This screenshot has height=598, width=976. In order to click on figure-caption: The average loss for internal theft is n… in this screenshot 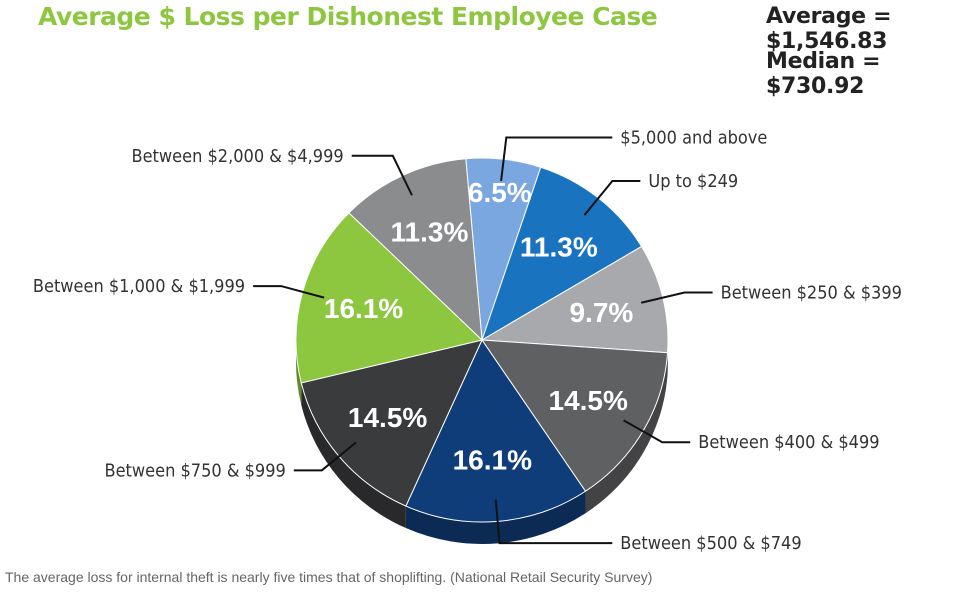, I will do `click(329, 577)`.